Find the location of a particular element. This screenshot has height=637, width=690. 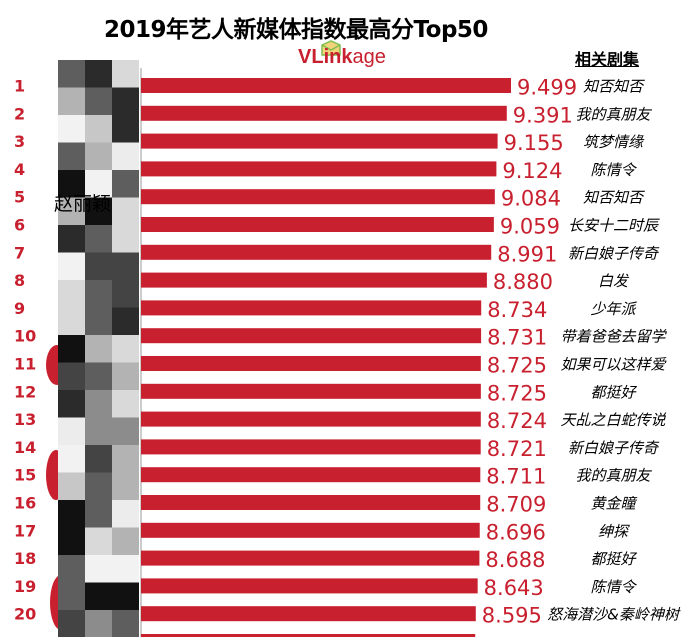

value-label: 8.711 is located at coordinates (516, 477).